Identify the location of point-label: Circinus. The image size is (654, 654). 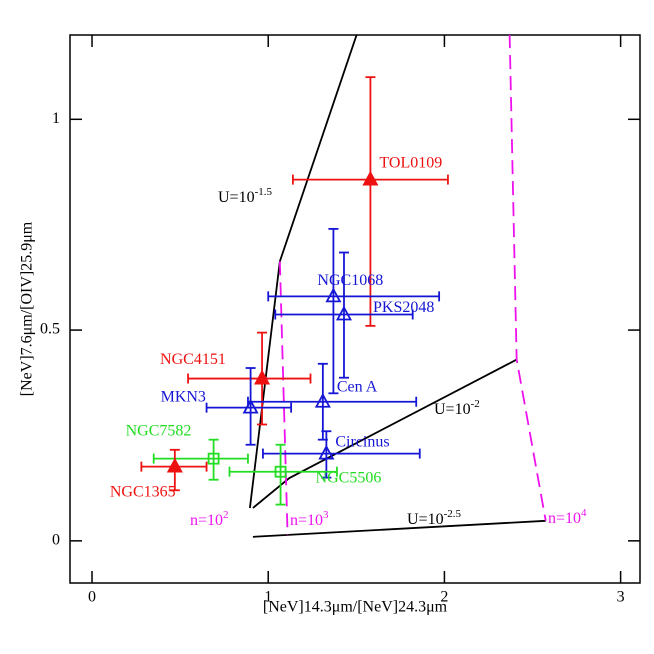
(362, 441).